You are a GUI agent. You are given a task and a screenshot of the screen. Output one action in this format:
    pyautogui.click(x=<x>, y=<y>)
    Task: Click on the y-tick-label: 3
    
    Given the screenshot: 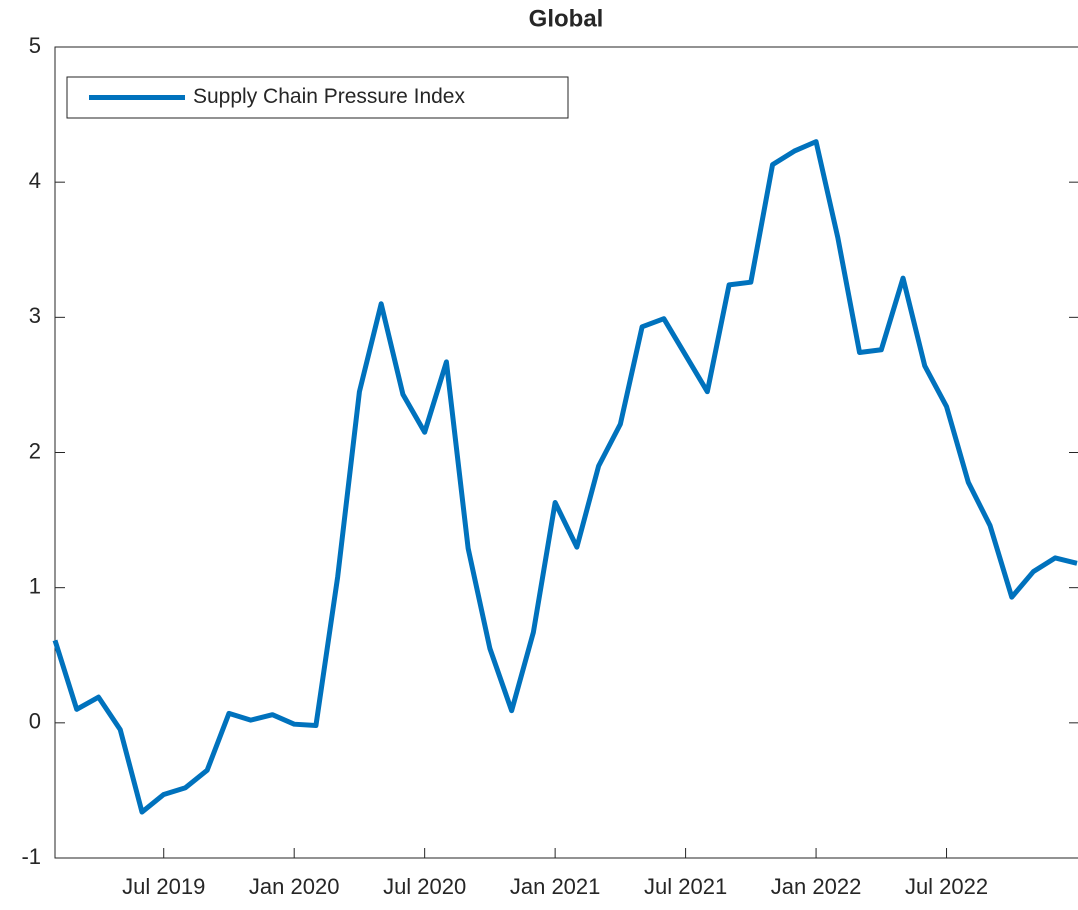 What is the action you would take?
    pyautogui.click(x=35, y=315)
    